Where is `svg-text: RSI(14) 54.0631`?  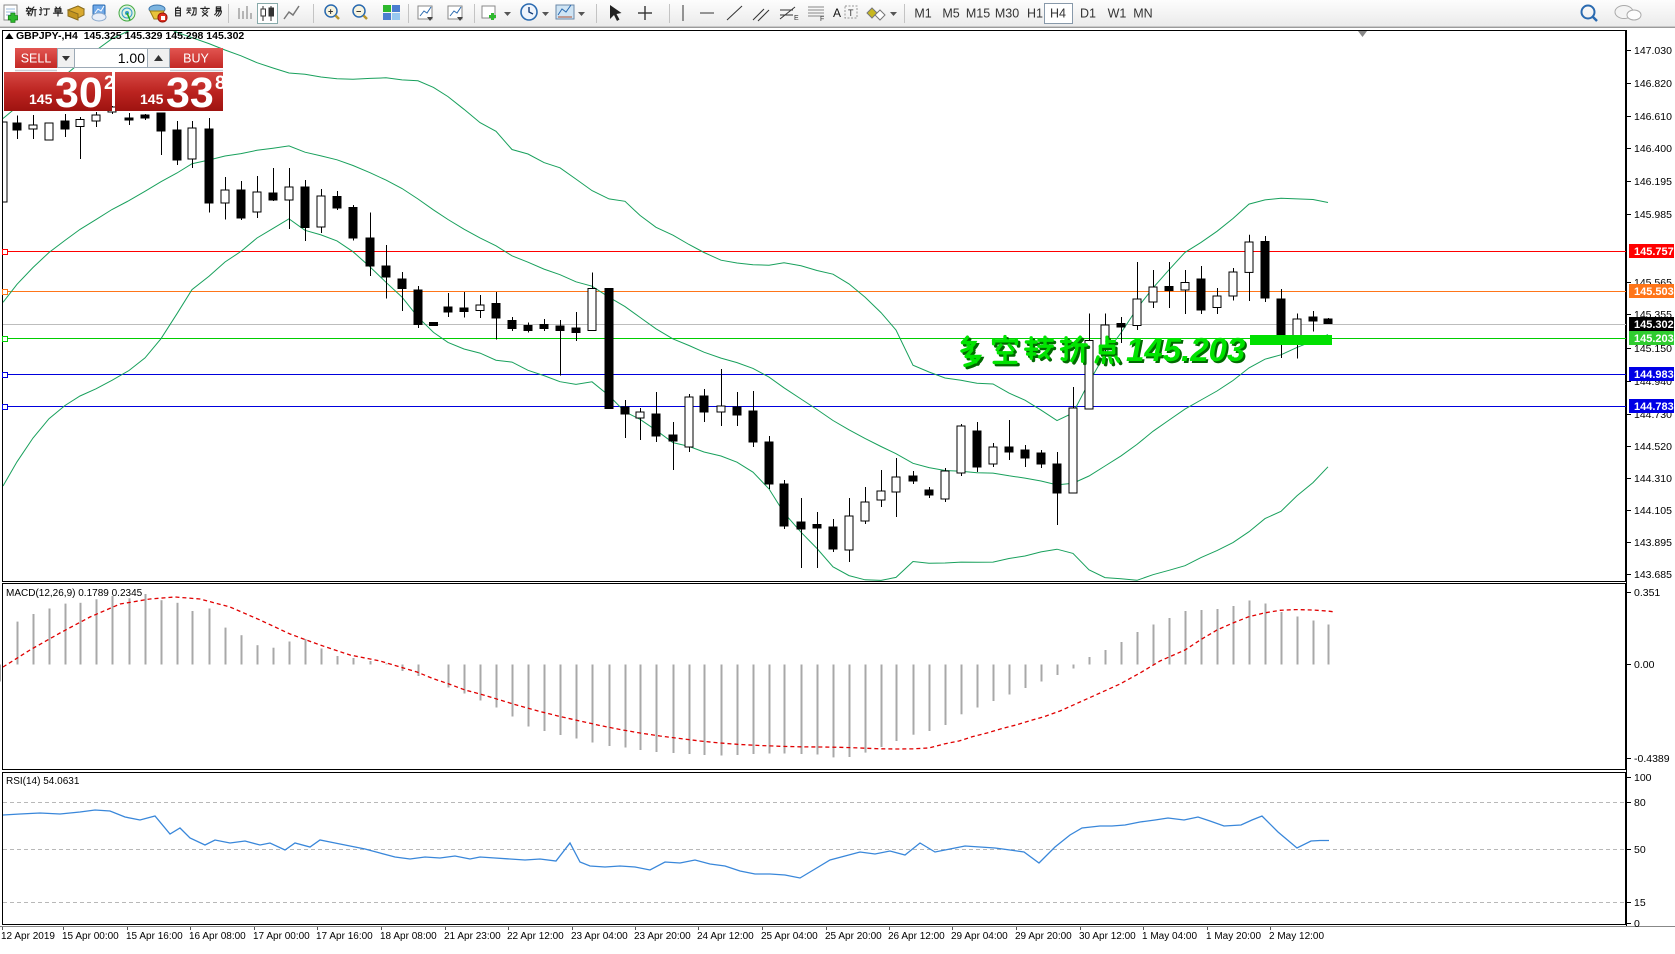
svg-text: RSI(14) 54.0631 is located at coordinates (43, 781).